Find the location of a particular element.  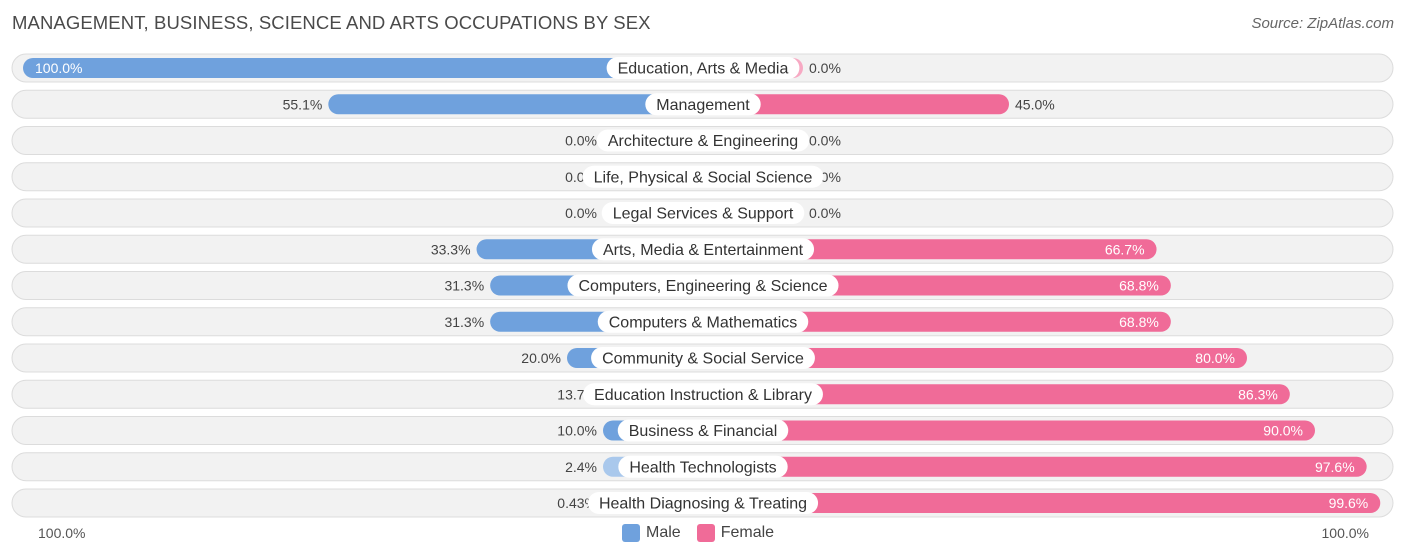

category-label: Management is located at coordinates (703, 105).